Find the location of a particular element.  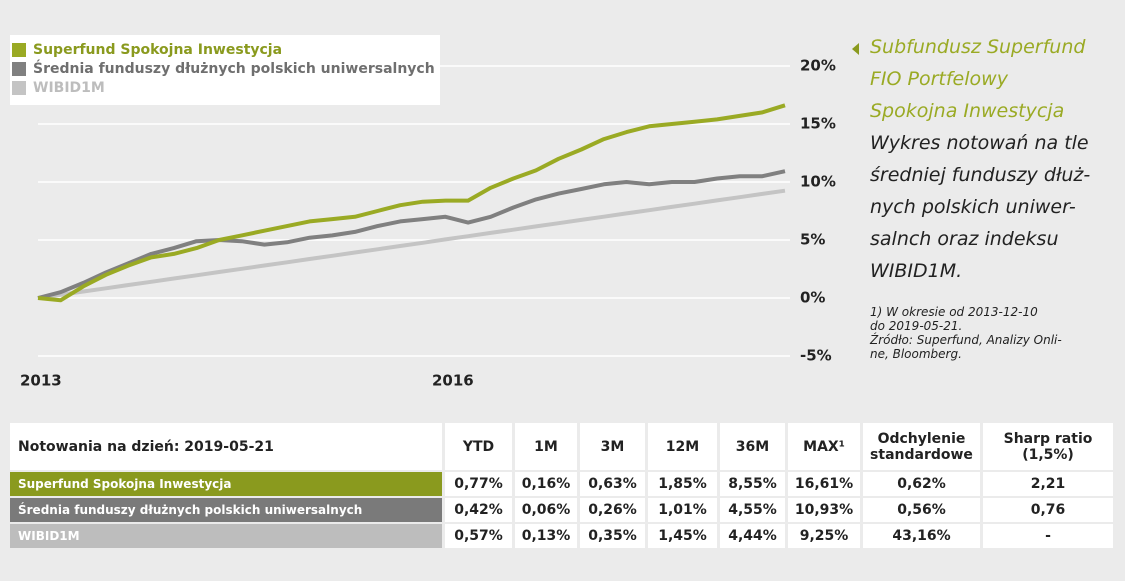

header-cell: 1M is located at coordinates (546, 446).